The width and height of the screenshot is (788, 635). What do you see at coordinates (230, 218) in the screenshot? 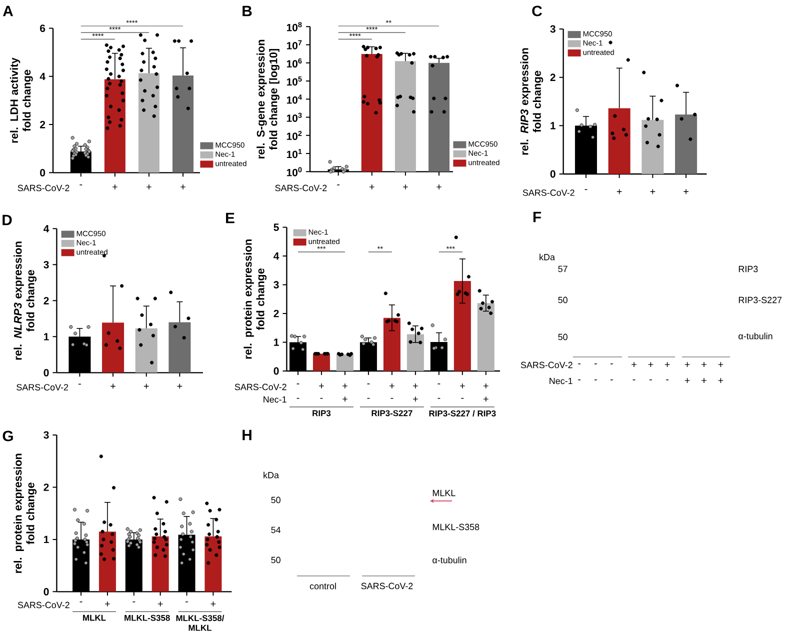
I see `chart-title: E` at bounding box center [230, 218].